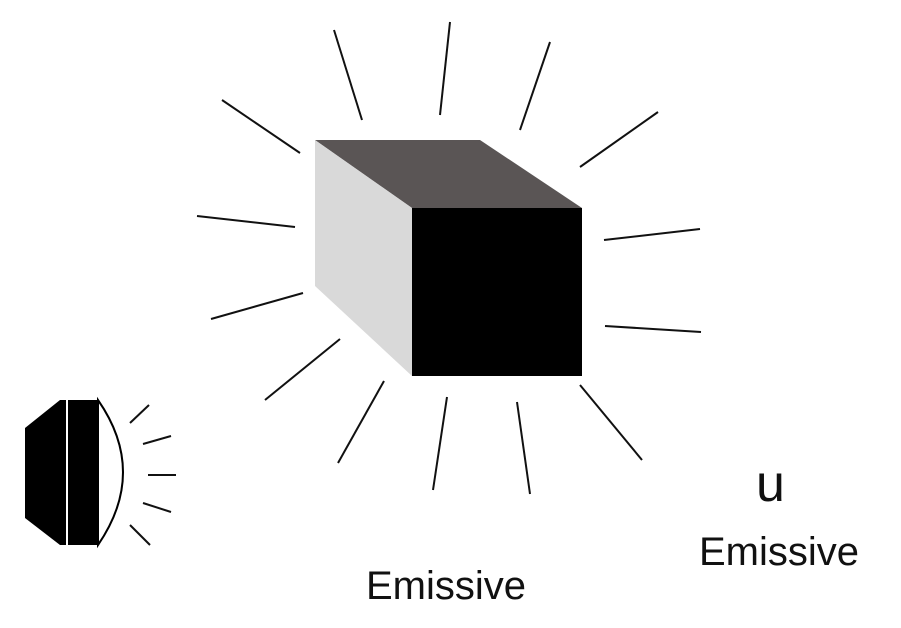 The image size is (901, 628). I want to click on cube-front-face, so click(497, 292).